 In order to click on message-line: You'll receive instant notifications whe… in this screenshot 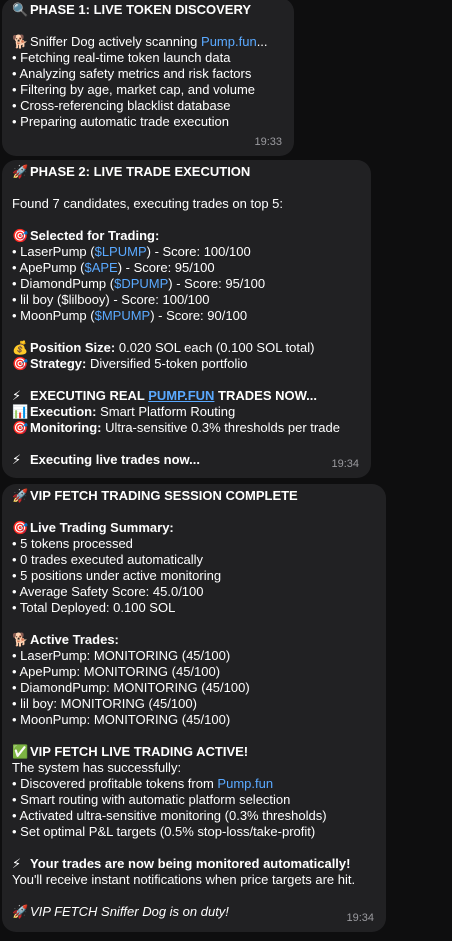, I will do `click(194, 880)`.